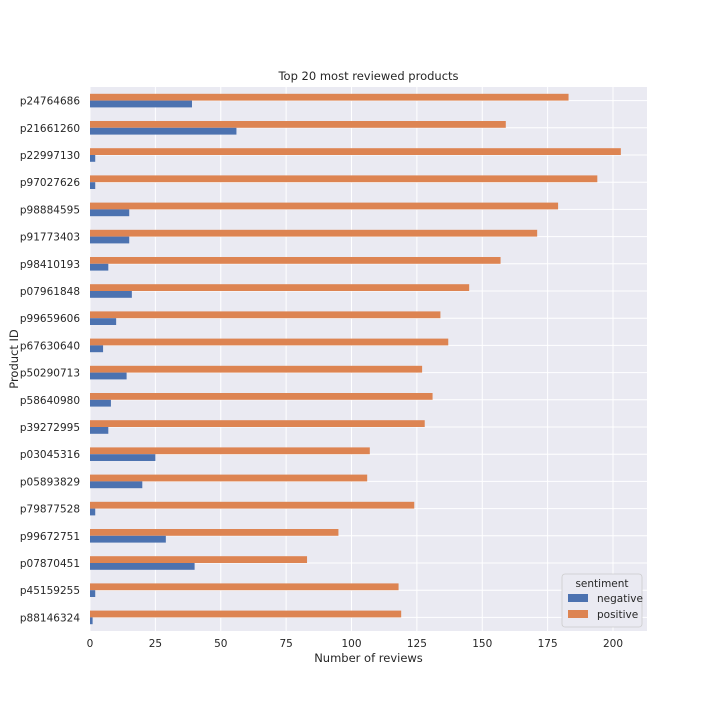 The height and width of the screenshot is (724, 720). What do you see at coordinates (50, 346) in the screenshot?
I see `y-tick-label: p67630640` at bounding box center [50, 346].